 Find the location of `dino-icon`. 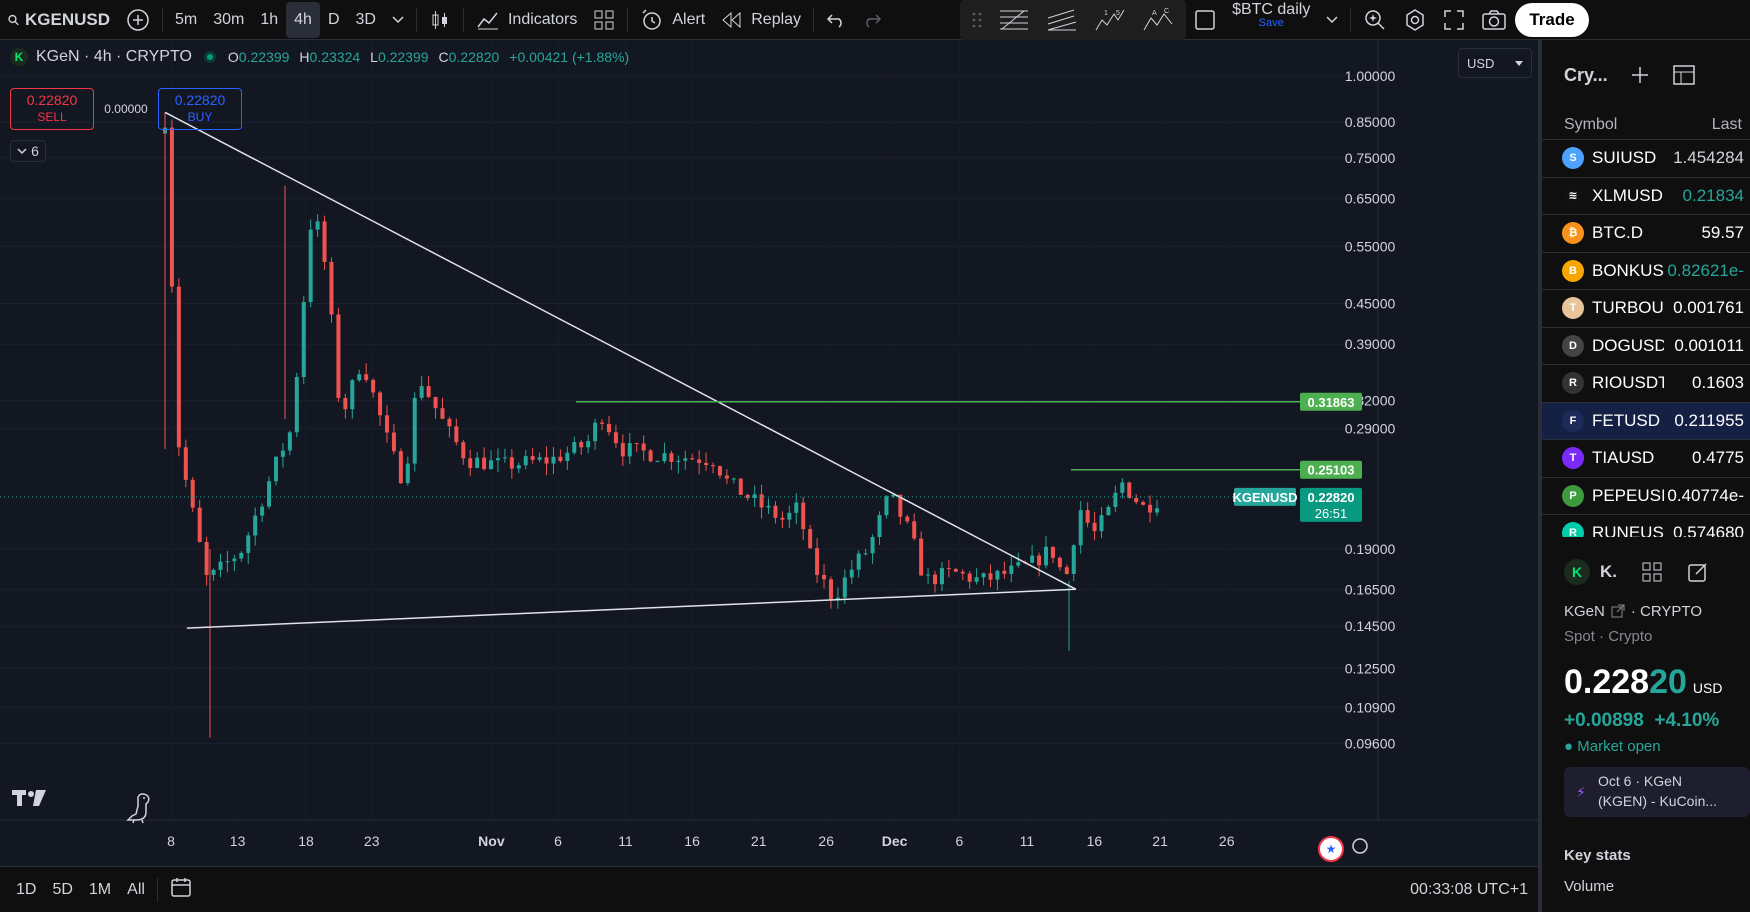

dino-icon is located at coordinates (139, 810).